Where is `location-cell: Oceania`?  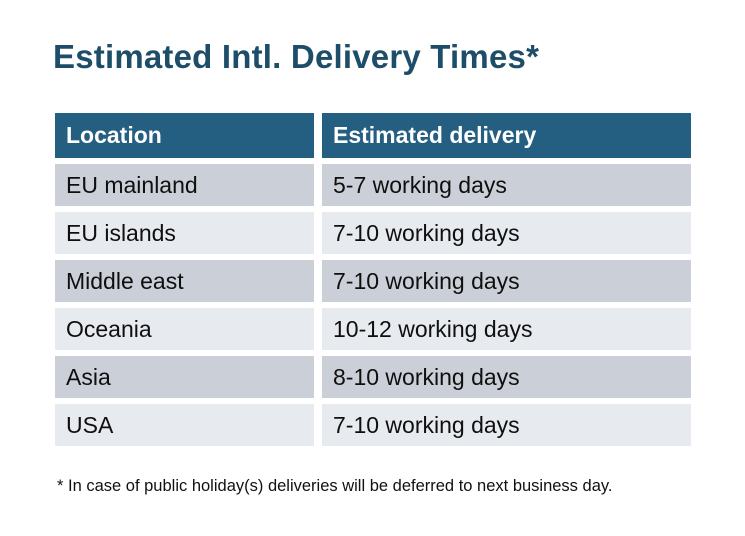
location-cell: Oceania is located at coordinates (184, 329).